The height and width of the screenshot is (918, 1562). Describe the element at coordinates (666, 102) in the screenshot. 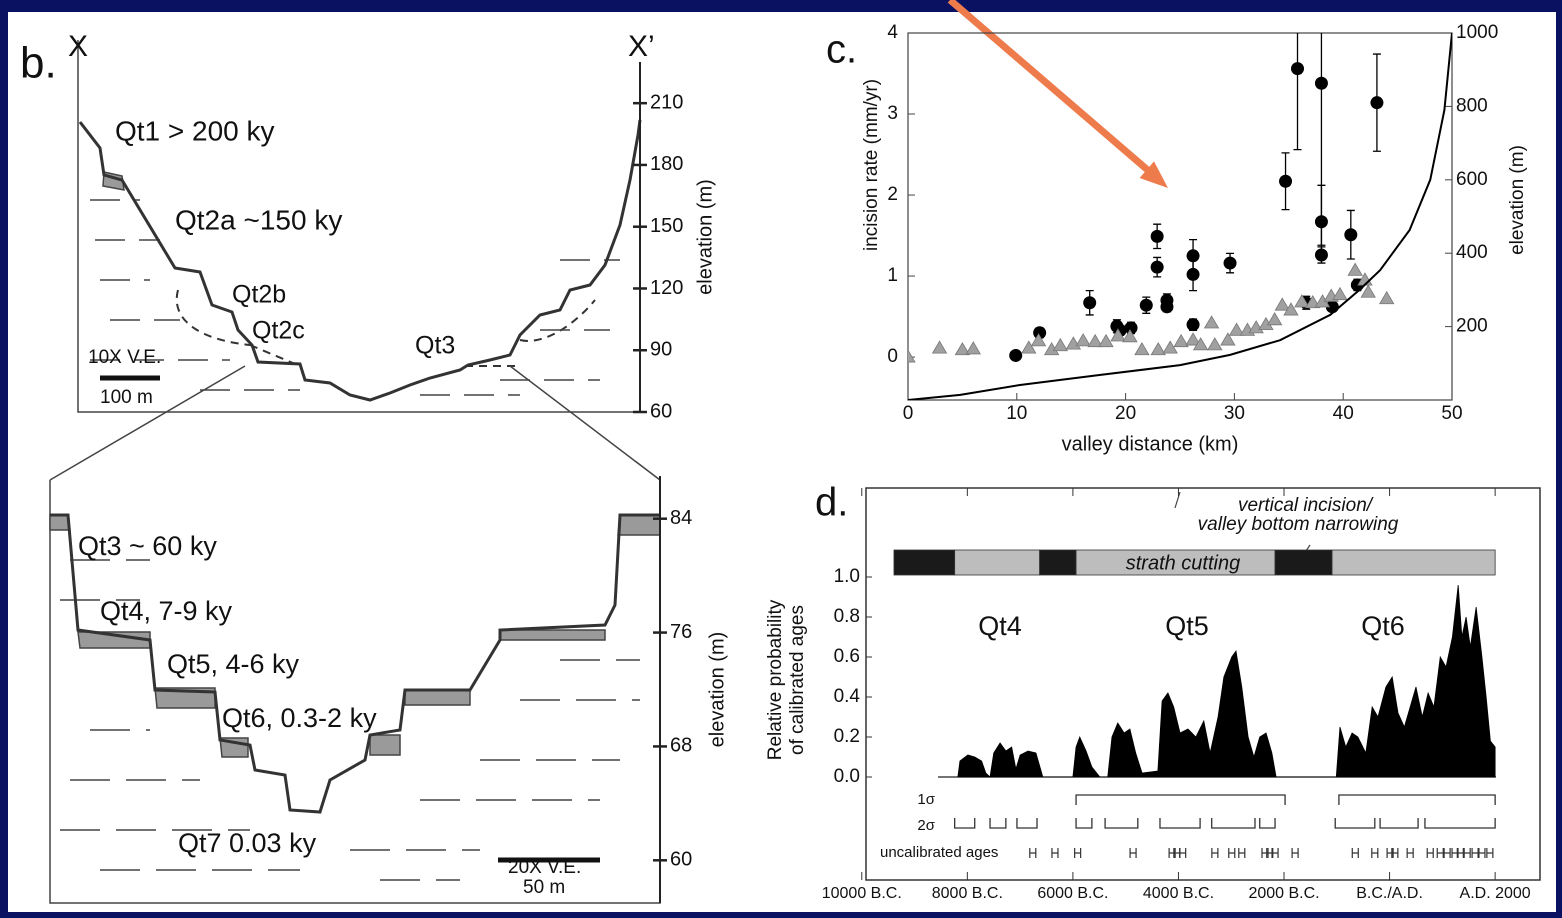

I see `tick-label: 210` at that location.